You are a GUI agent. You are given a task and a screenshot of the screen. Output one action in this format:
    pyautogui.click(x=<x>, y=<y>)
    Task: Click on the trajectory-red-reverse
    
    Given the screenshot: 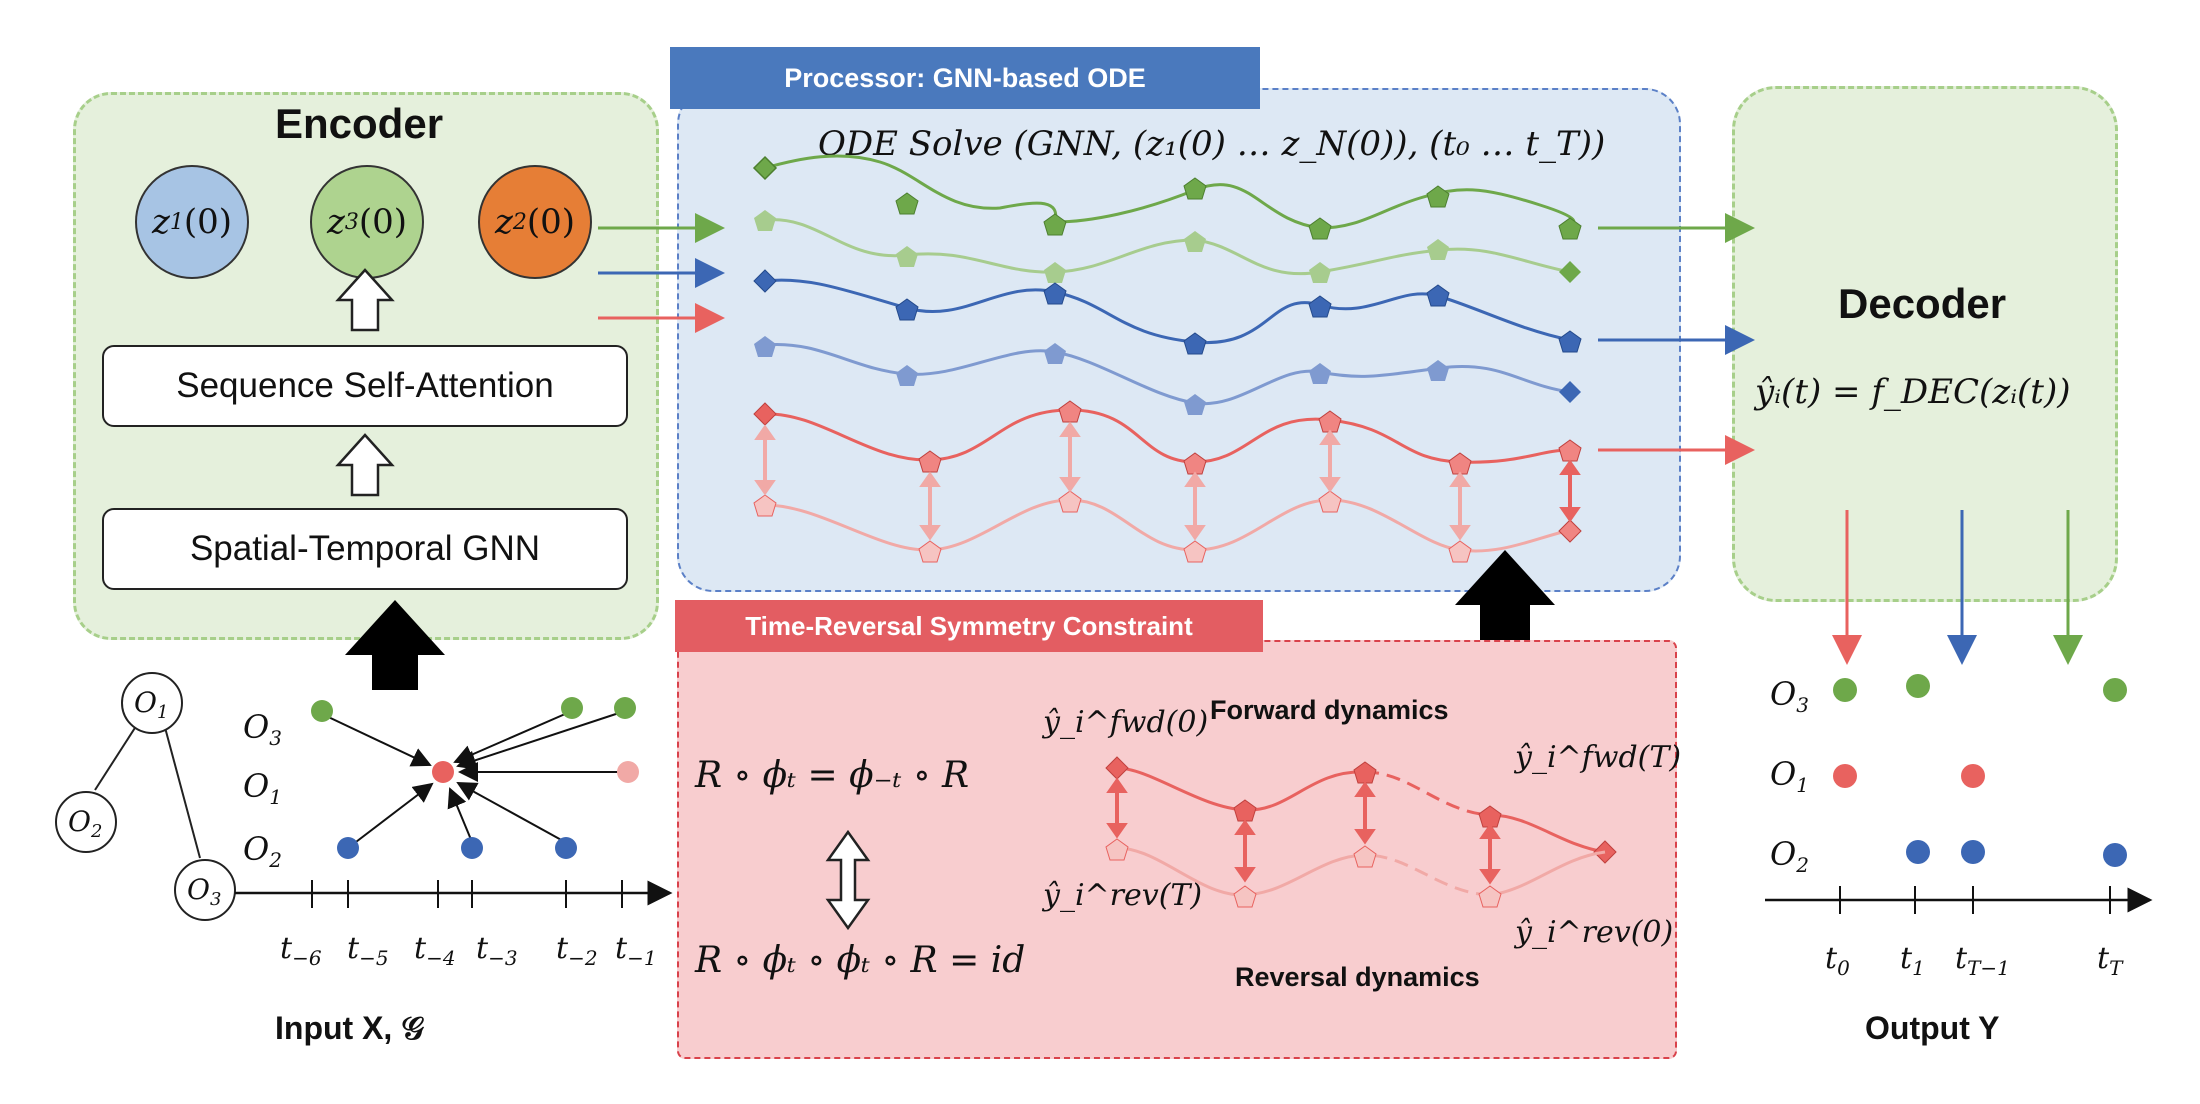 What is the action you would take?
    pyautogui.click(x=1167, y=526)
    